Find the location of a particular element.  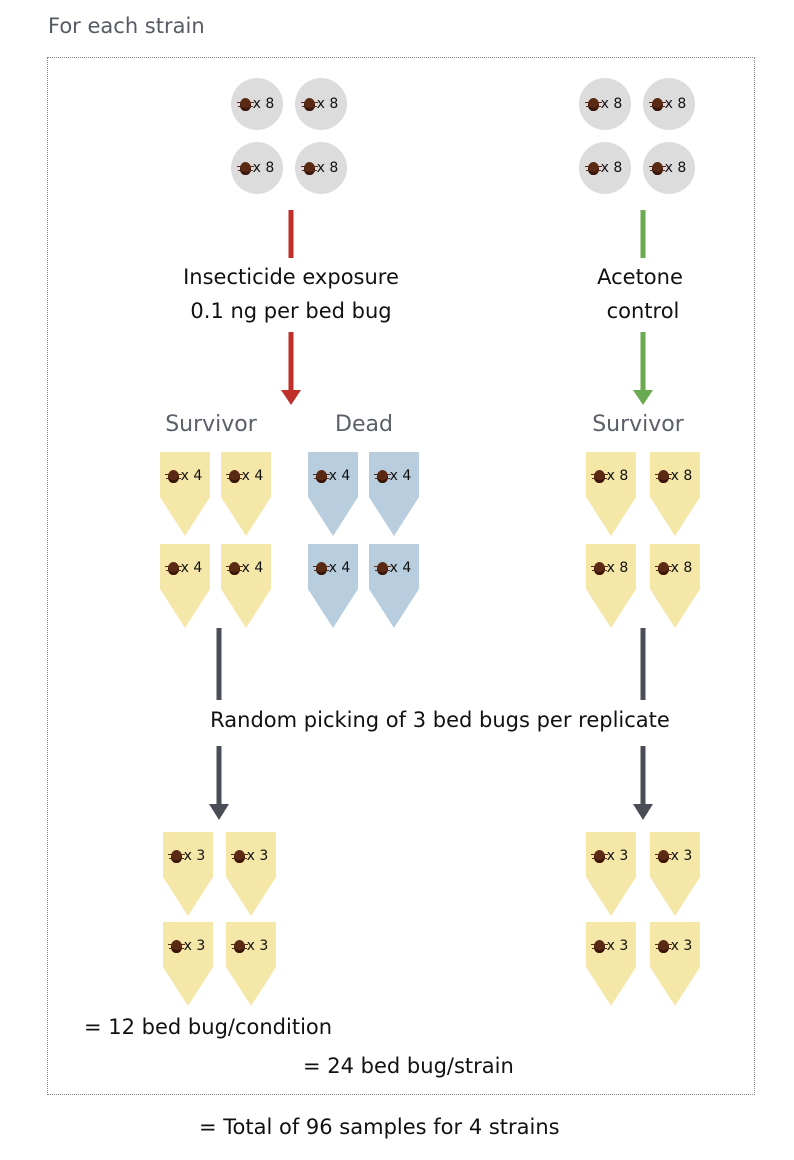

total-summary: = Total of 96 samples for 4 strains is located at coordinates (379, 1127).